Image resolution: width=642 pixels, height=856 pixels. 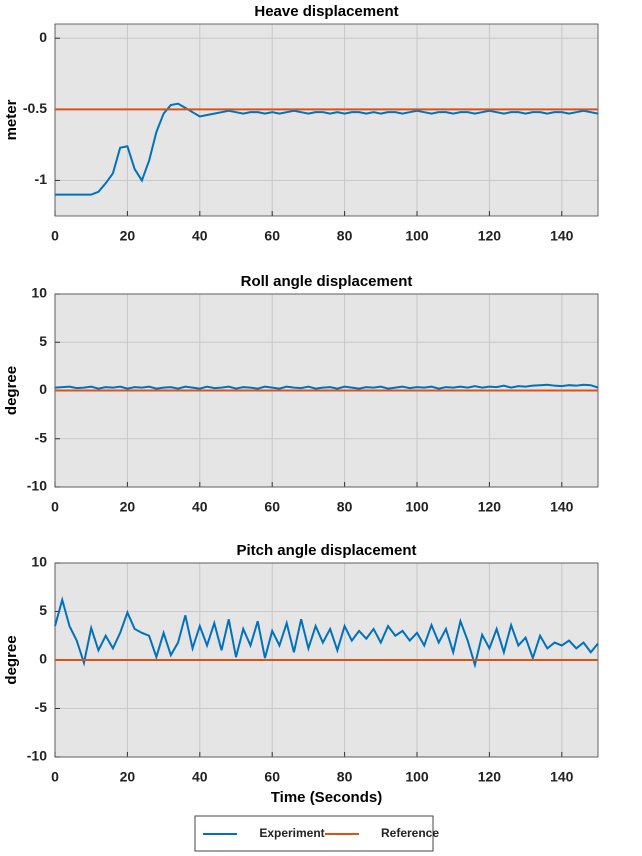 I want to click on chart-title: Heave displacement, so click(x=326, y=11).